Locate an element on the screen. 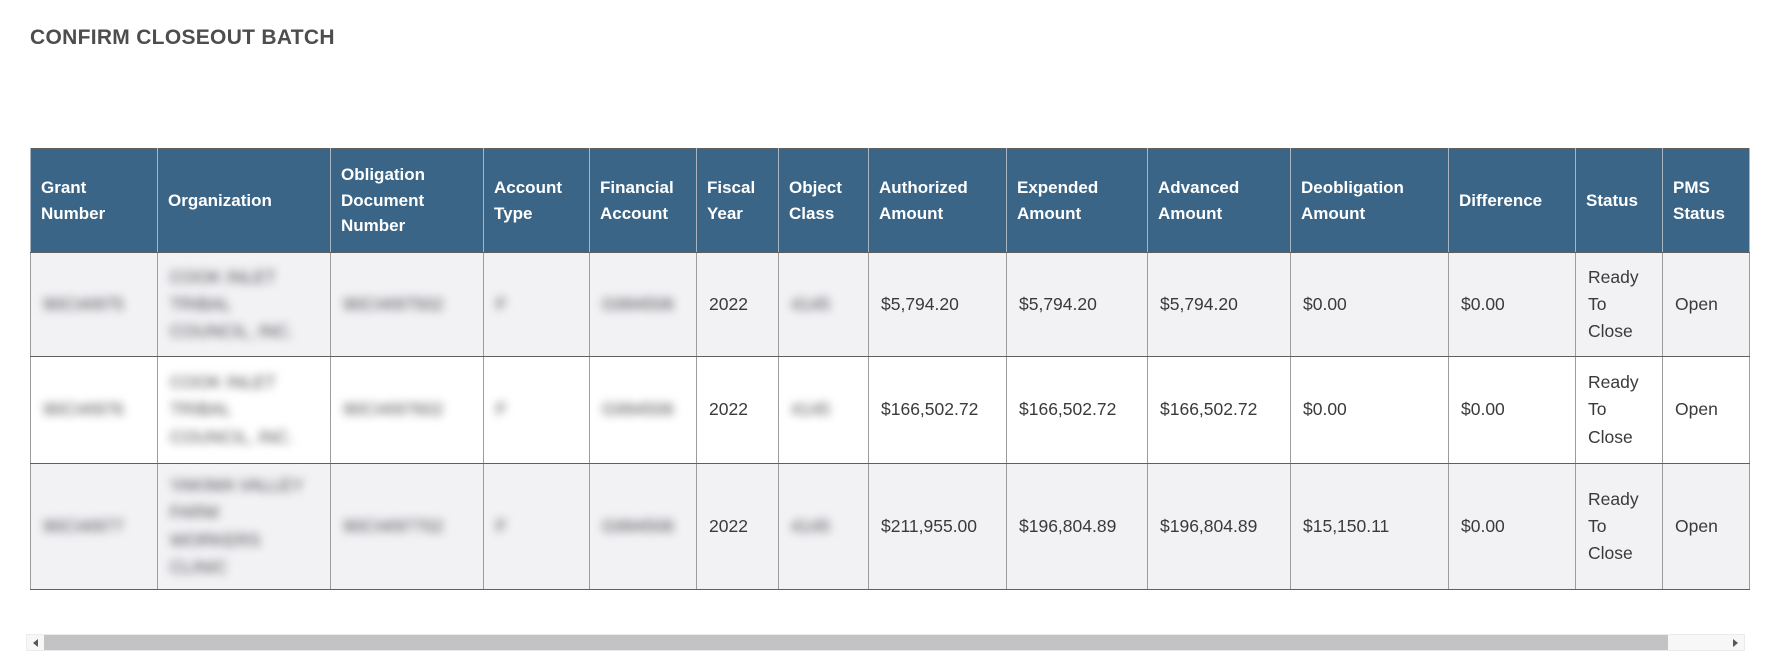  cell-expended-amount: $166,502.72 is located at coordinates (1077, 410).